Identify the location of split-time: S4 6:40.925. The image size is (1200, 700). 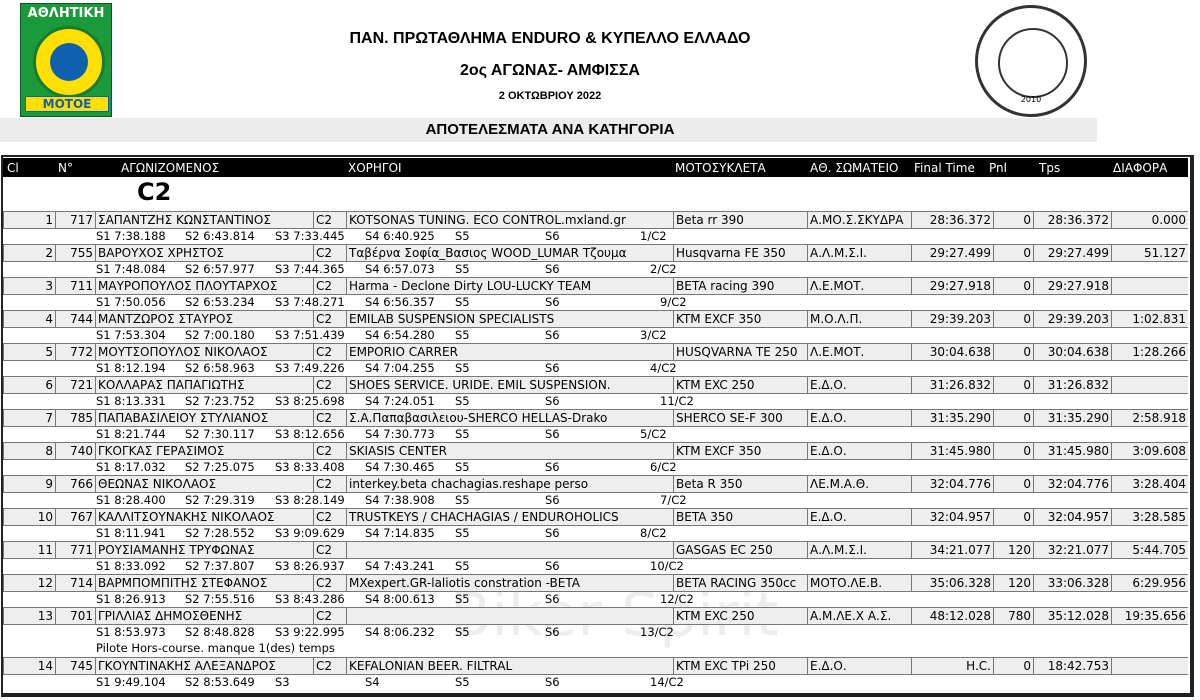
(400, 236).